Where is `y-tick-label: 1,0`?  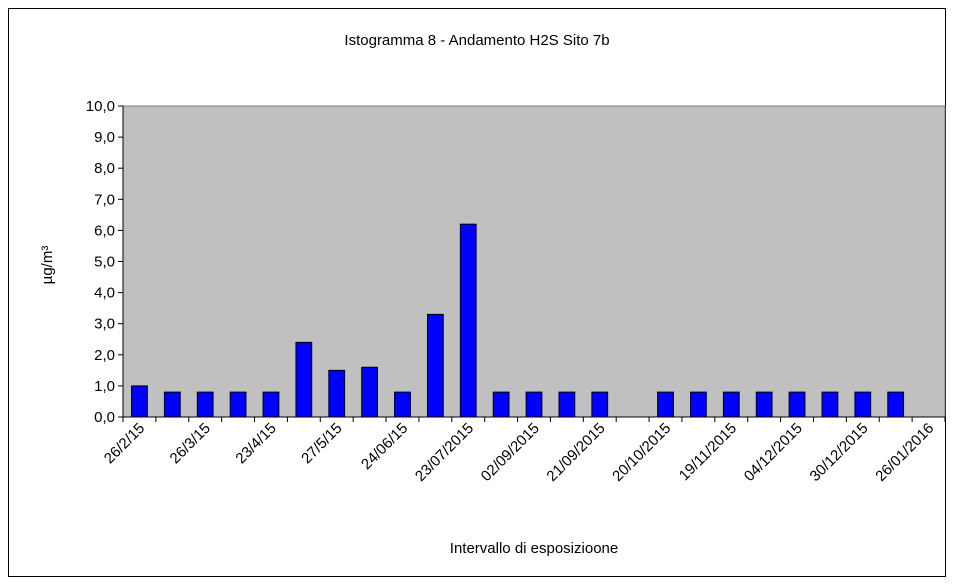 y-tick-label: 1,0 is located at coordinates (104, 386).